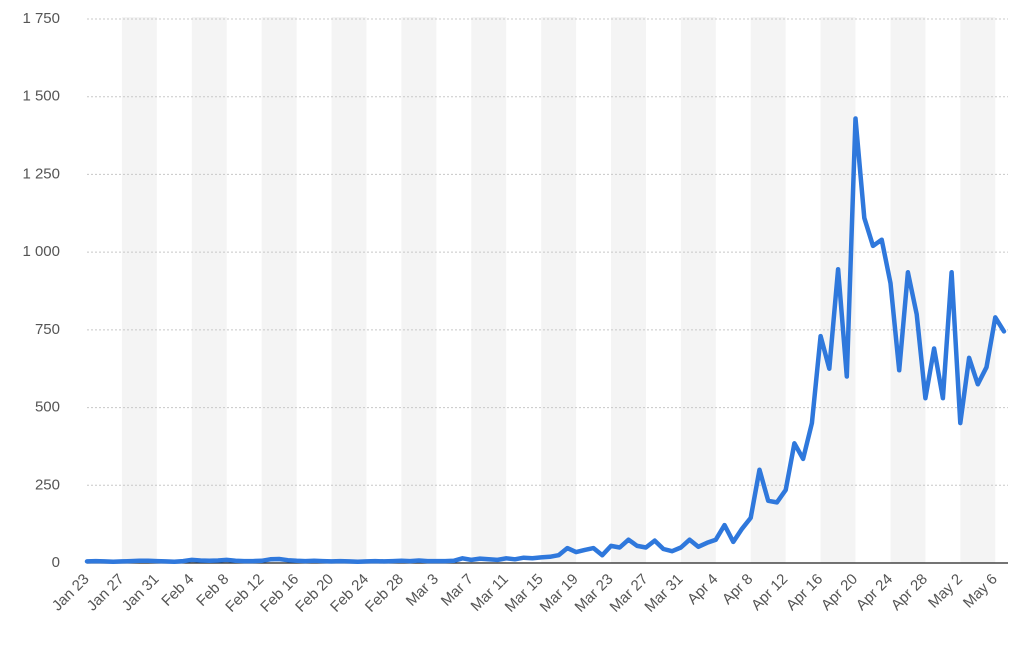 This screenshot has width=1024, height=650. I want to click on x-tick-label: Mar 19, so click(559, 593).